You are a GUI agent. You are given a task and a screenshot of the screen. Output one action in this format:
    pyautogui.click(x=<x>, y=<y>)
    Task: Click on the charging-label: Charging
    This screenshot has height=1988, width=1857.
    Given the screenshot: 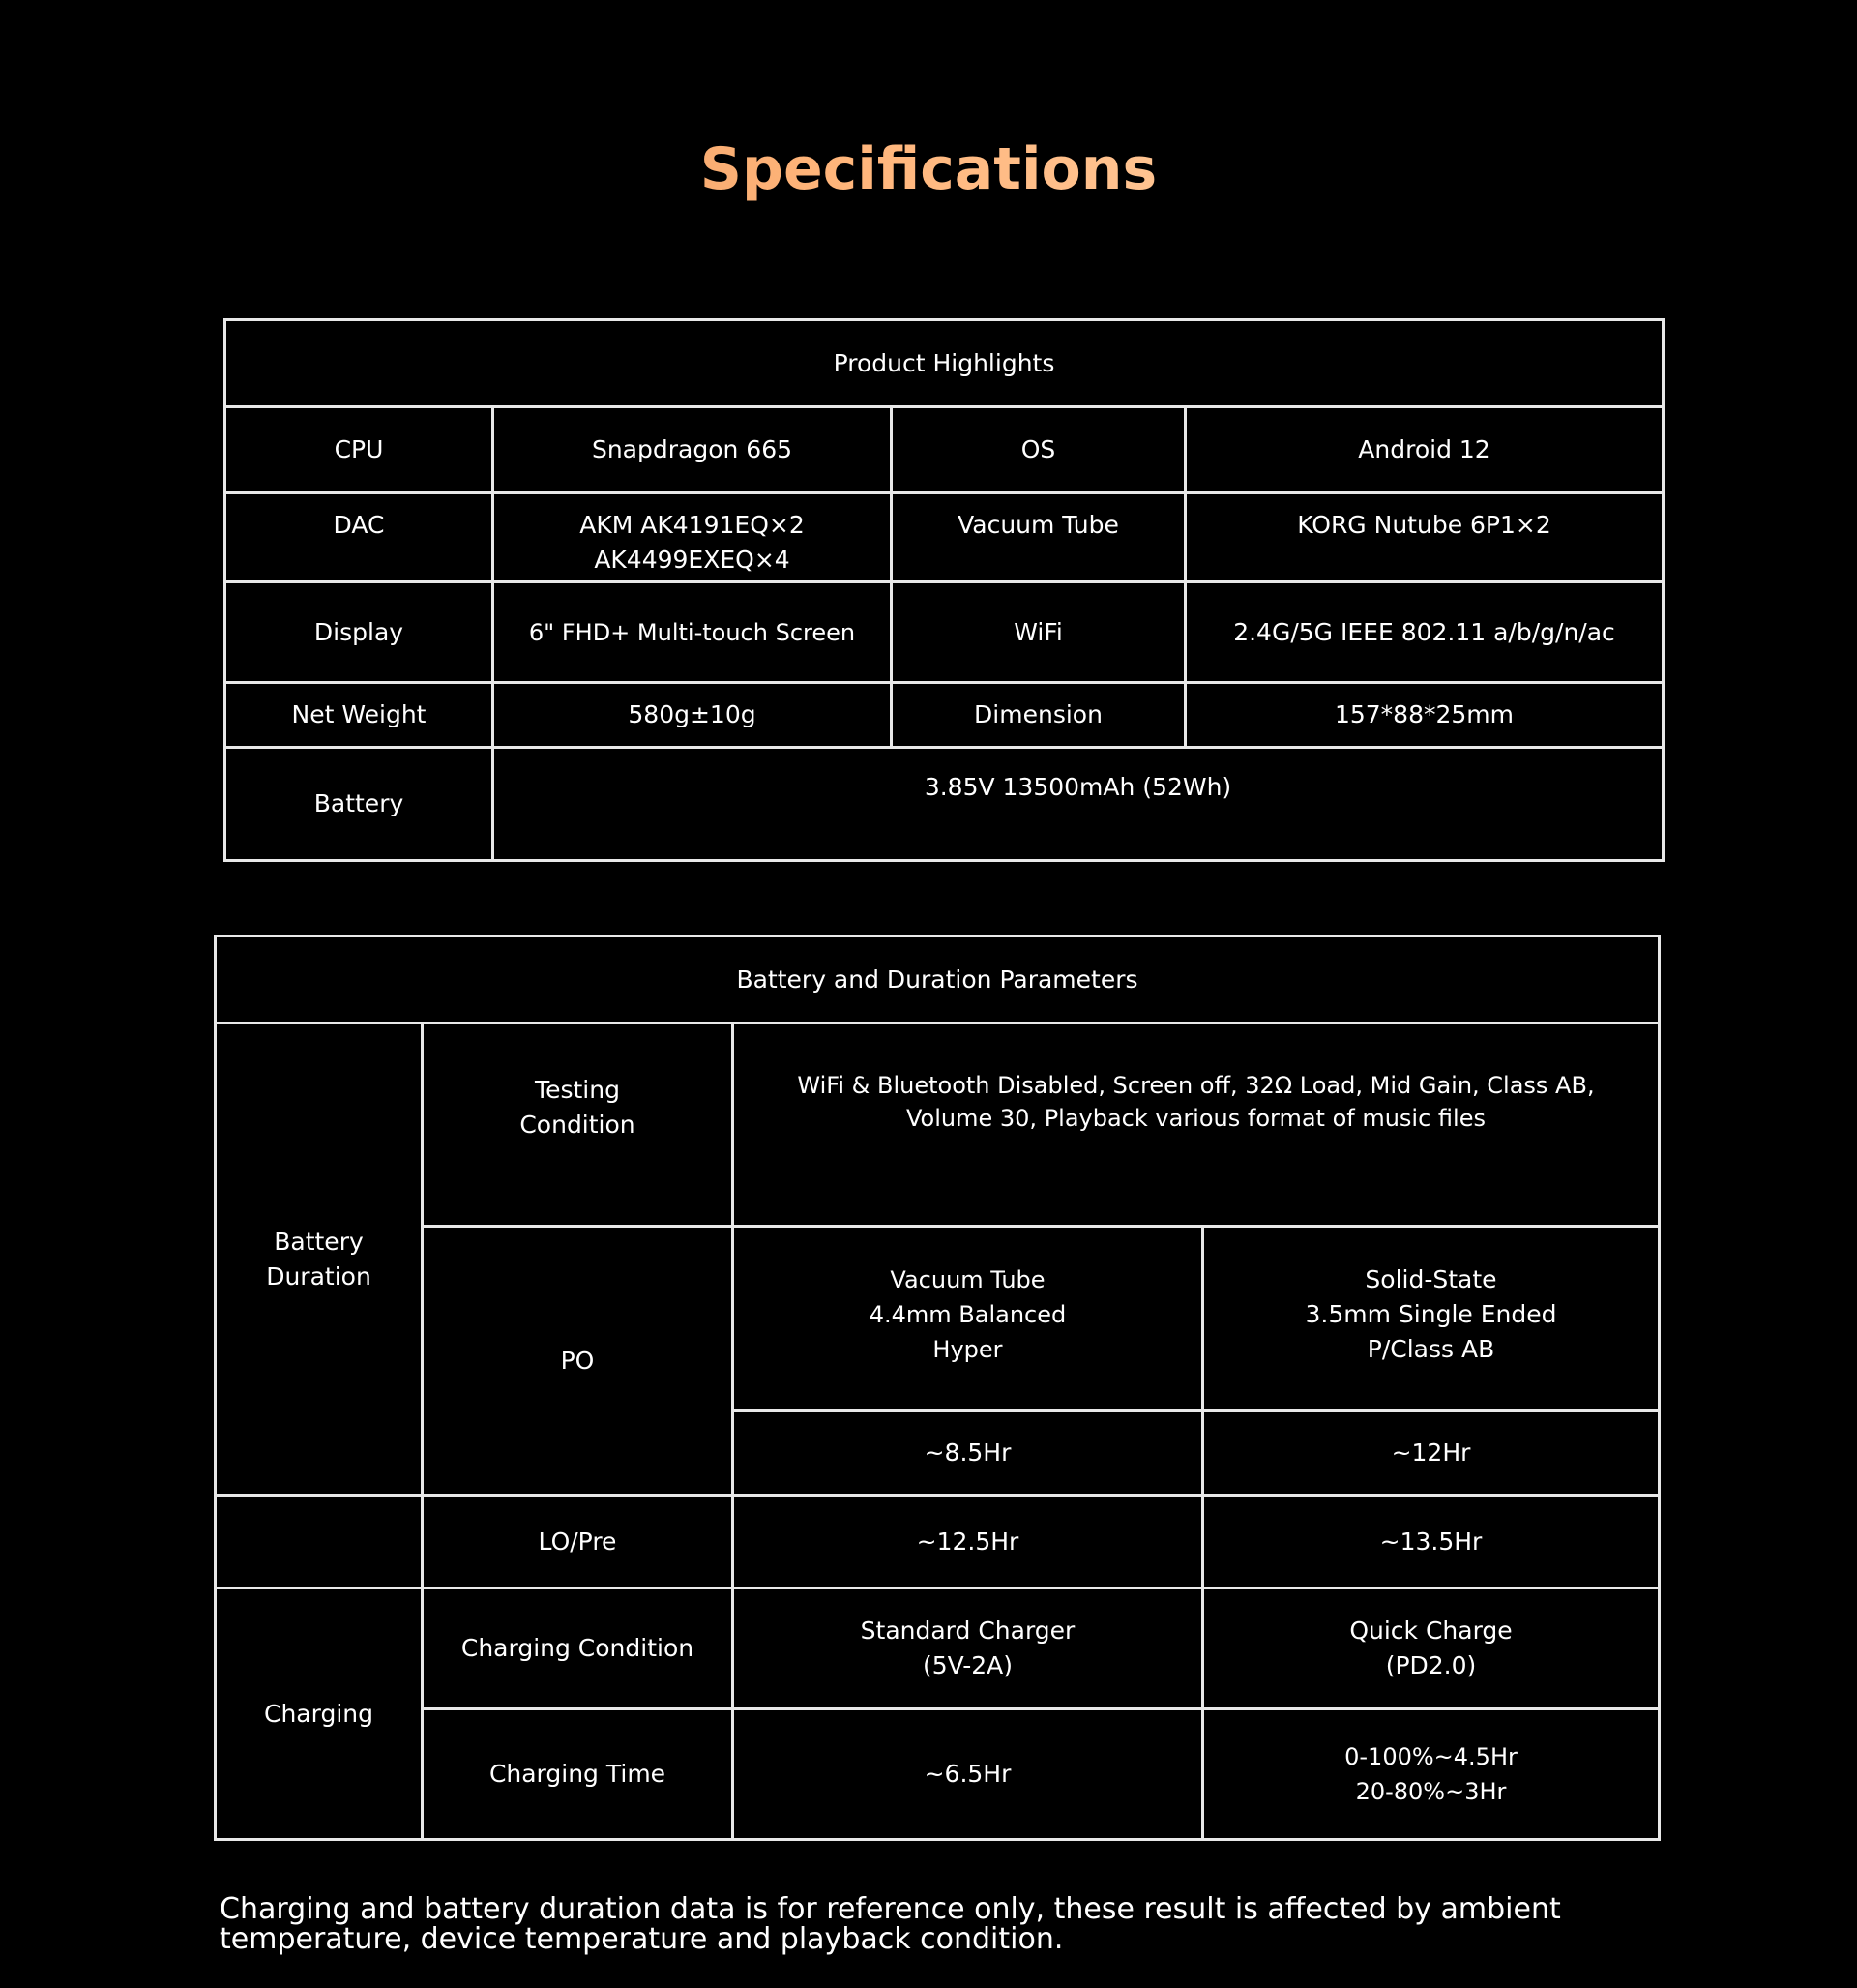 What is the action you would take?
    pyautogui.click(x=320, y=1713)
    